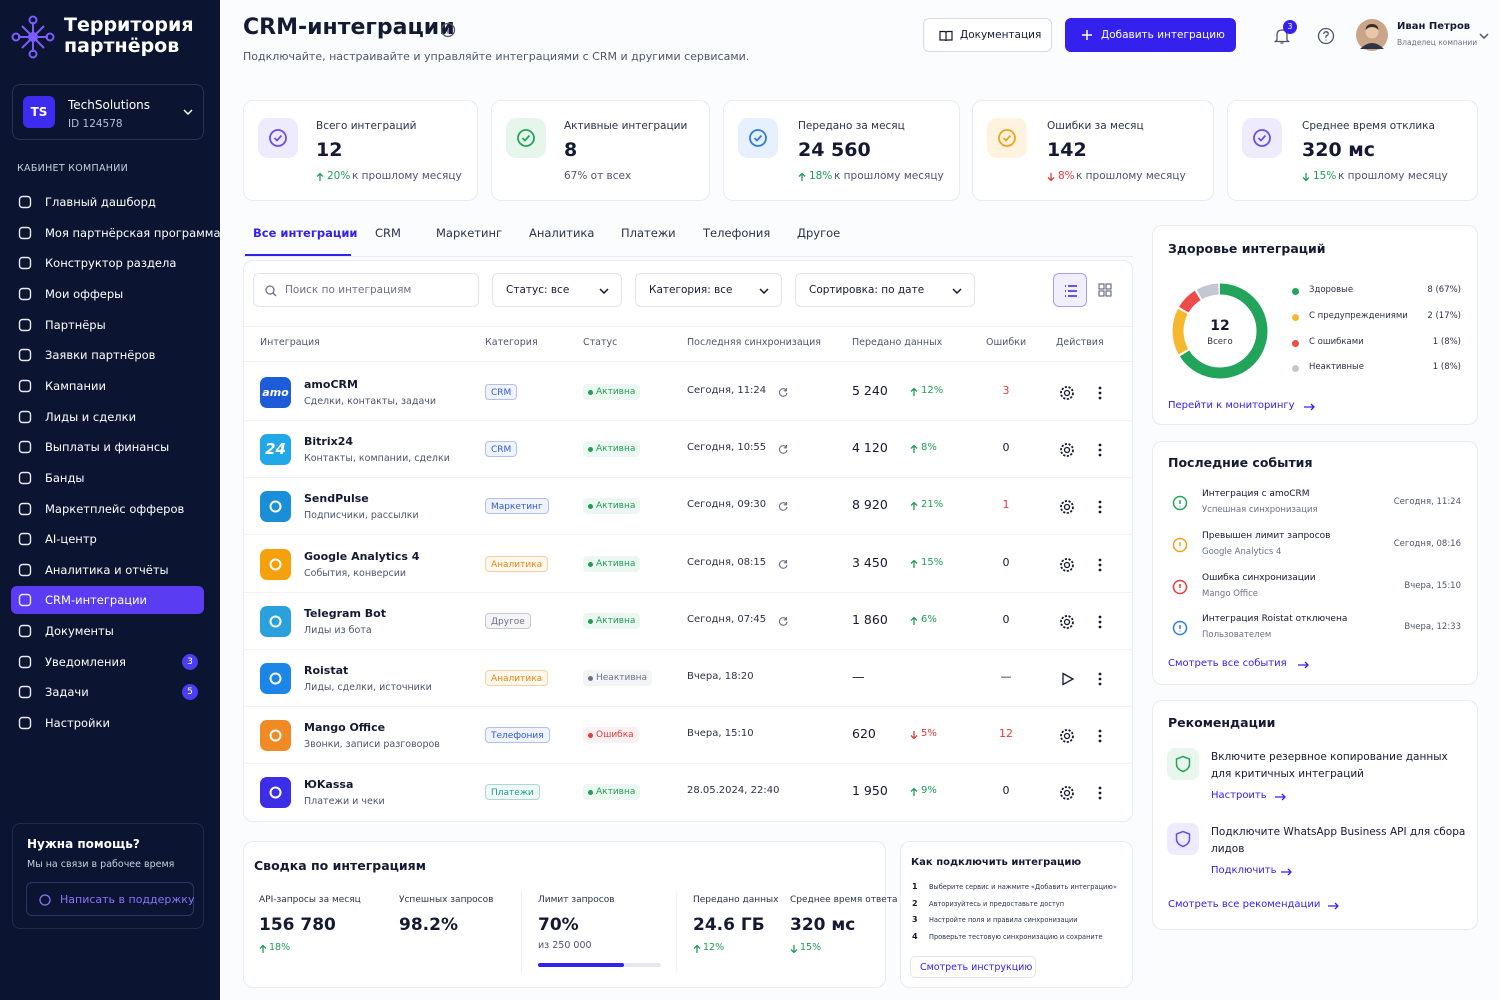 The image size is (1500, 1000). Describe the element at coordinates (107, 600) in the screenshot. I see `menu-item: CRM-интеграции` at that location.